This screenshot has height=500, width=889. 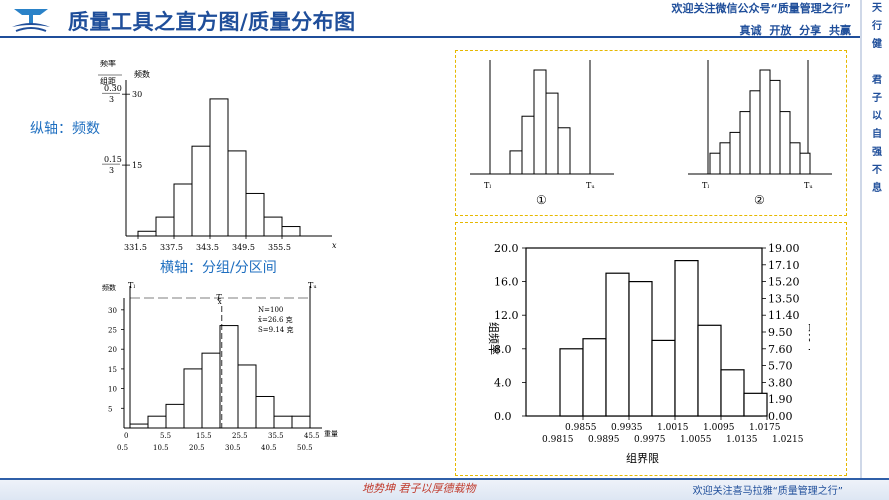 What do you see at coordinates (877, 80) in the screenshot?
I see `vertical-motto-char: 君` at bounding box center [877, 80].